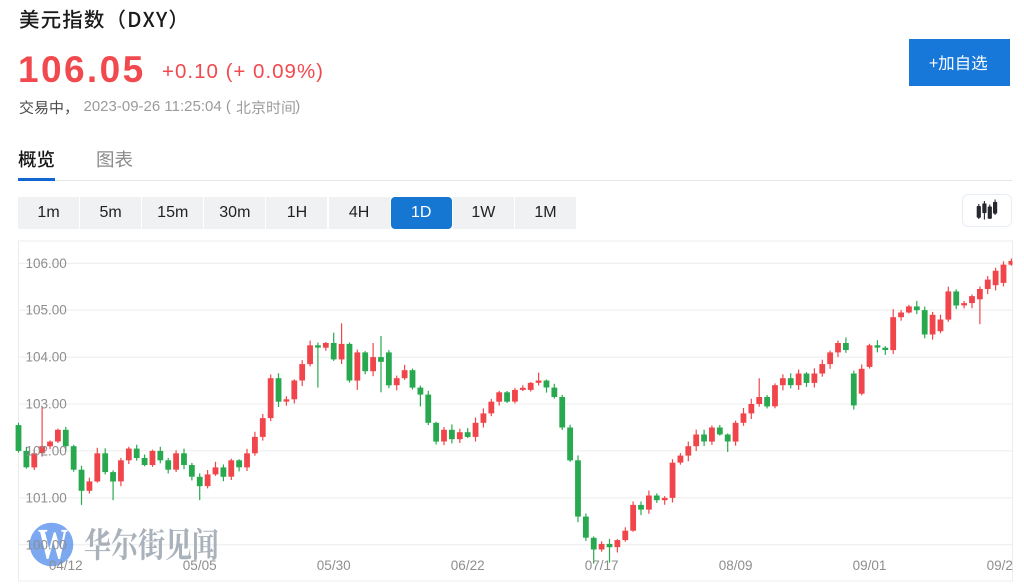  I want to click on svg-text: 06/22, so click(468, 565).